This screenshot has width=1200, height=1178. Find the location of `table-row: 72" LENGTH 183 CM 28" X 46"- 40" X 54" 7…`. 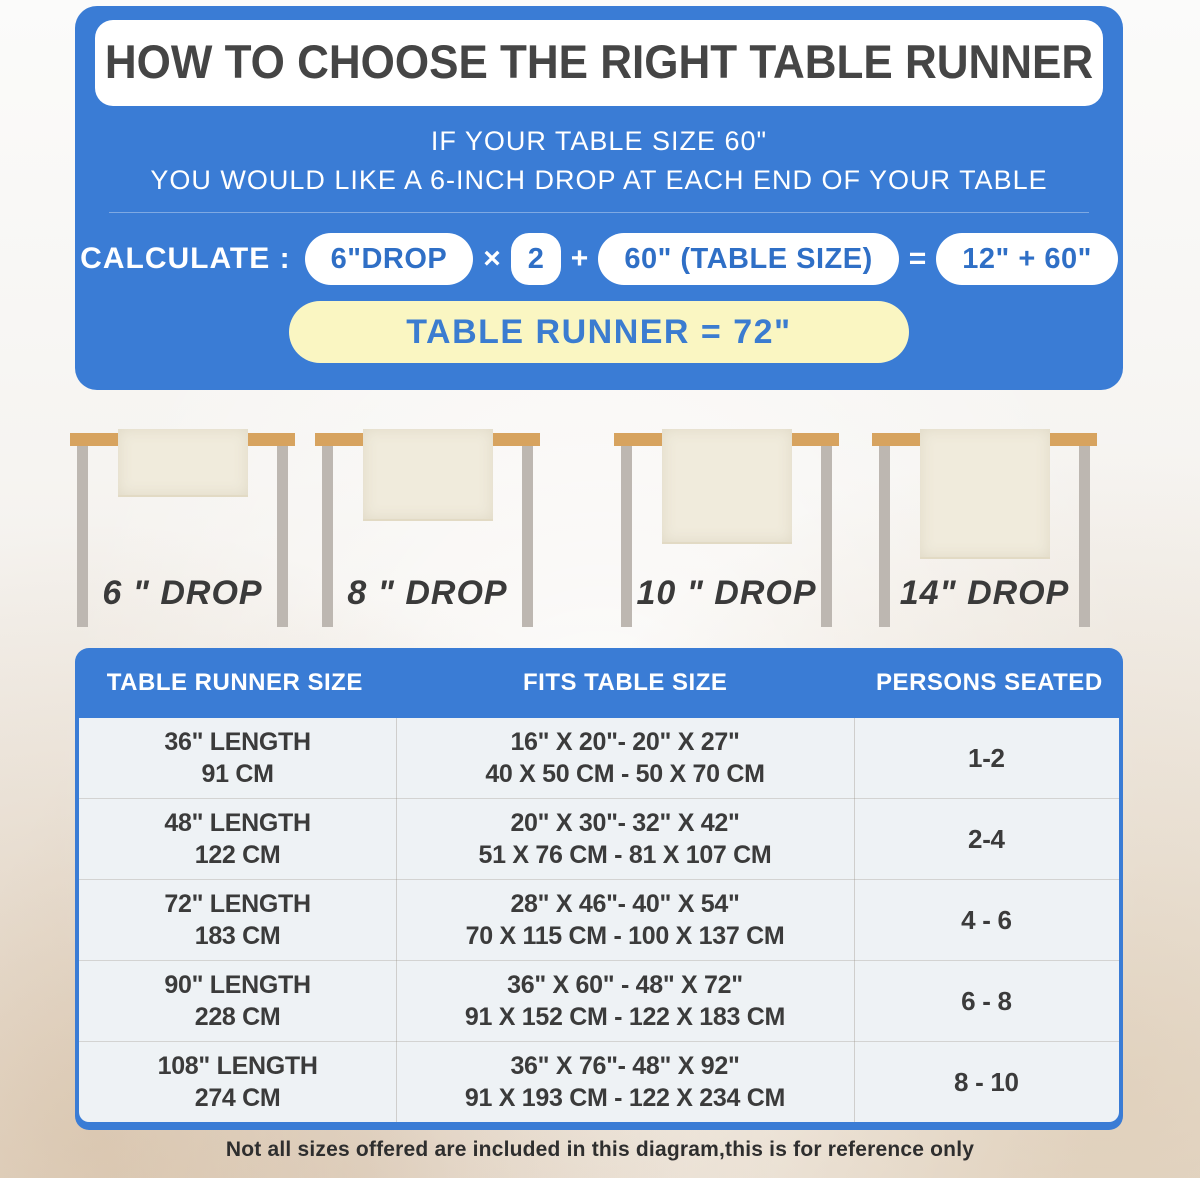

table-row: 72" LENGTH 183 CM 28" X 46"- 40" X 54" 7… is located at coordinates (599, 920).